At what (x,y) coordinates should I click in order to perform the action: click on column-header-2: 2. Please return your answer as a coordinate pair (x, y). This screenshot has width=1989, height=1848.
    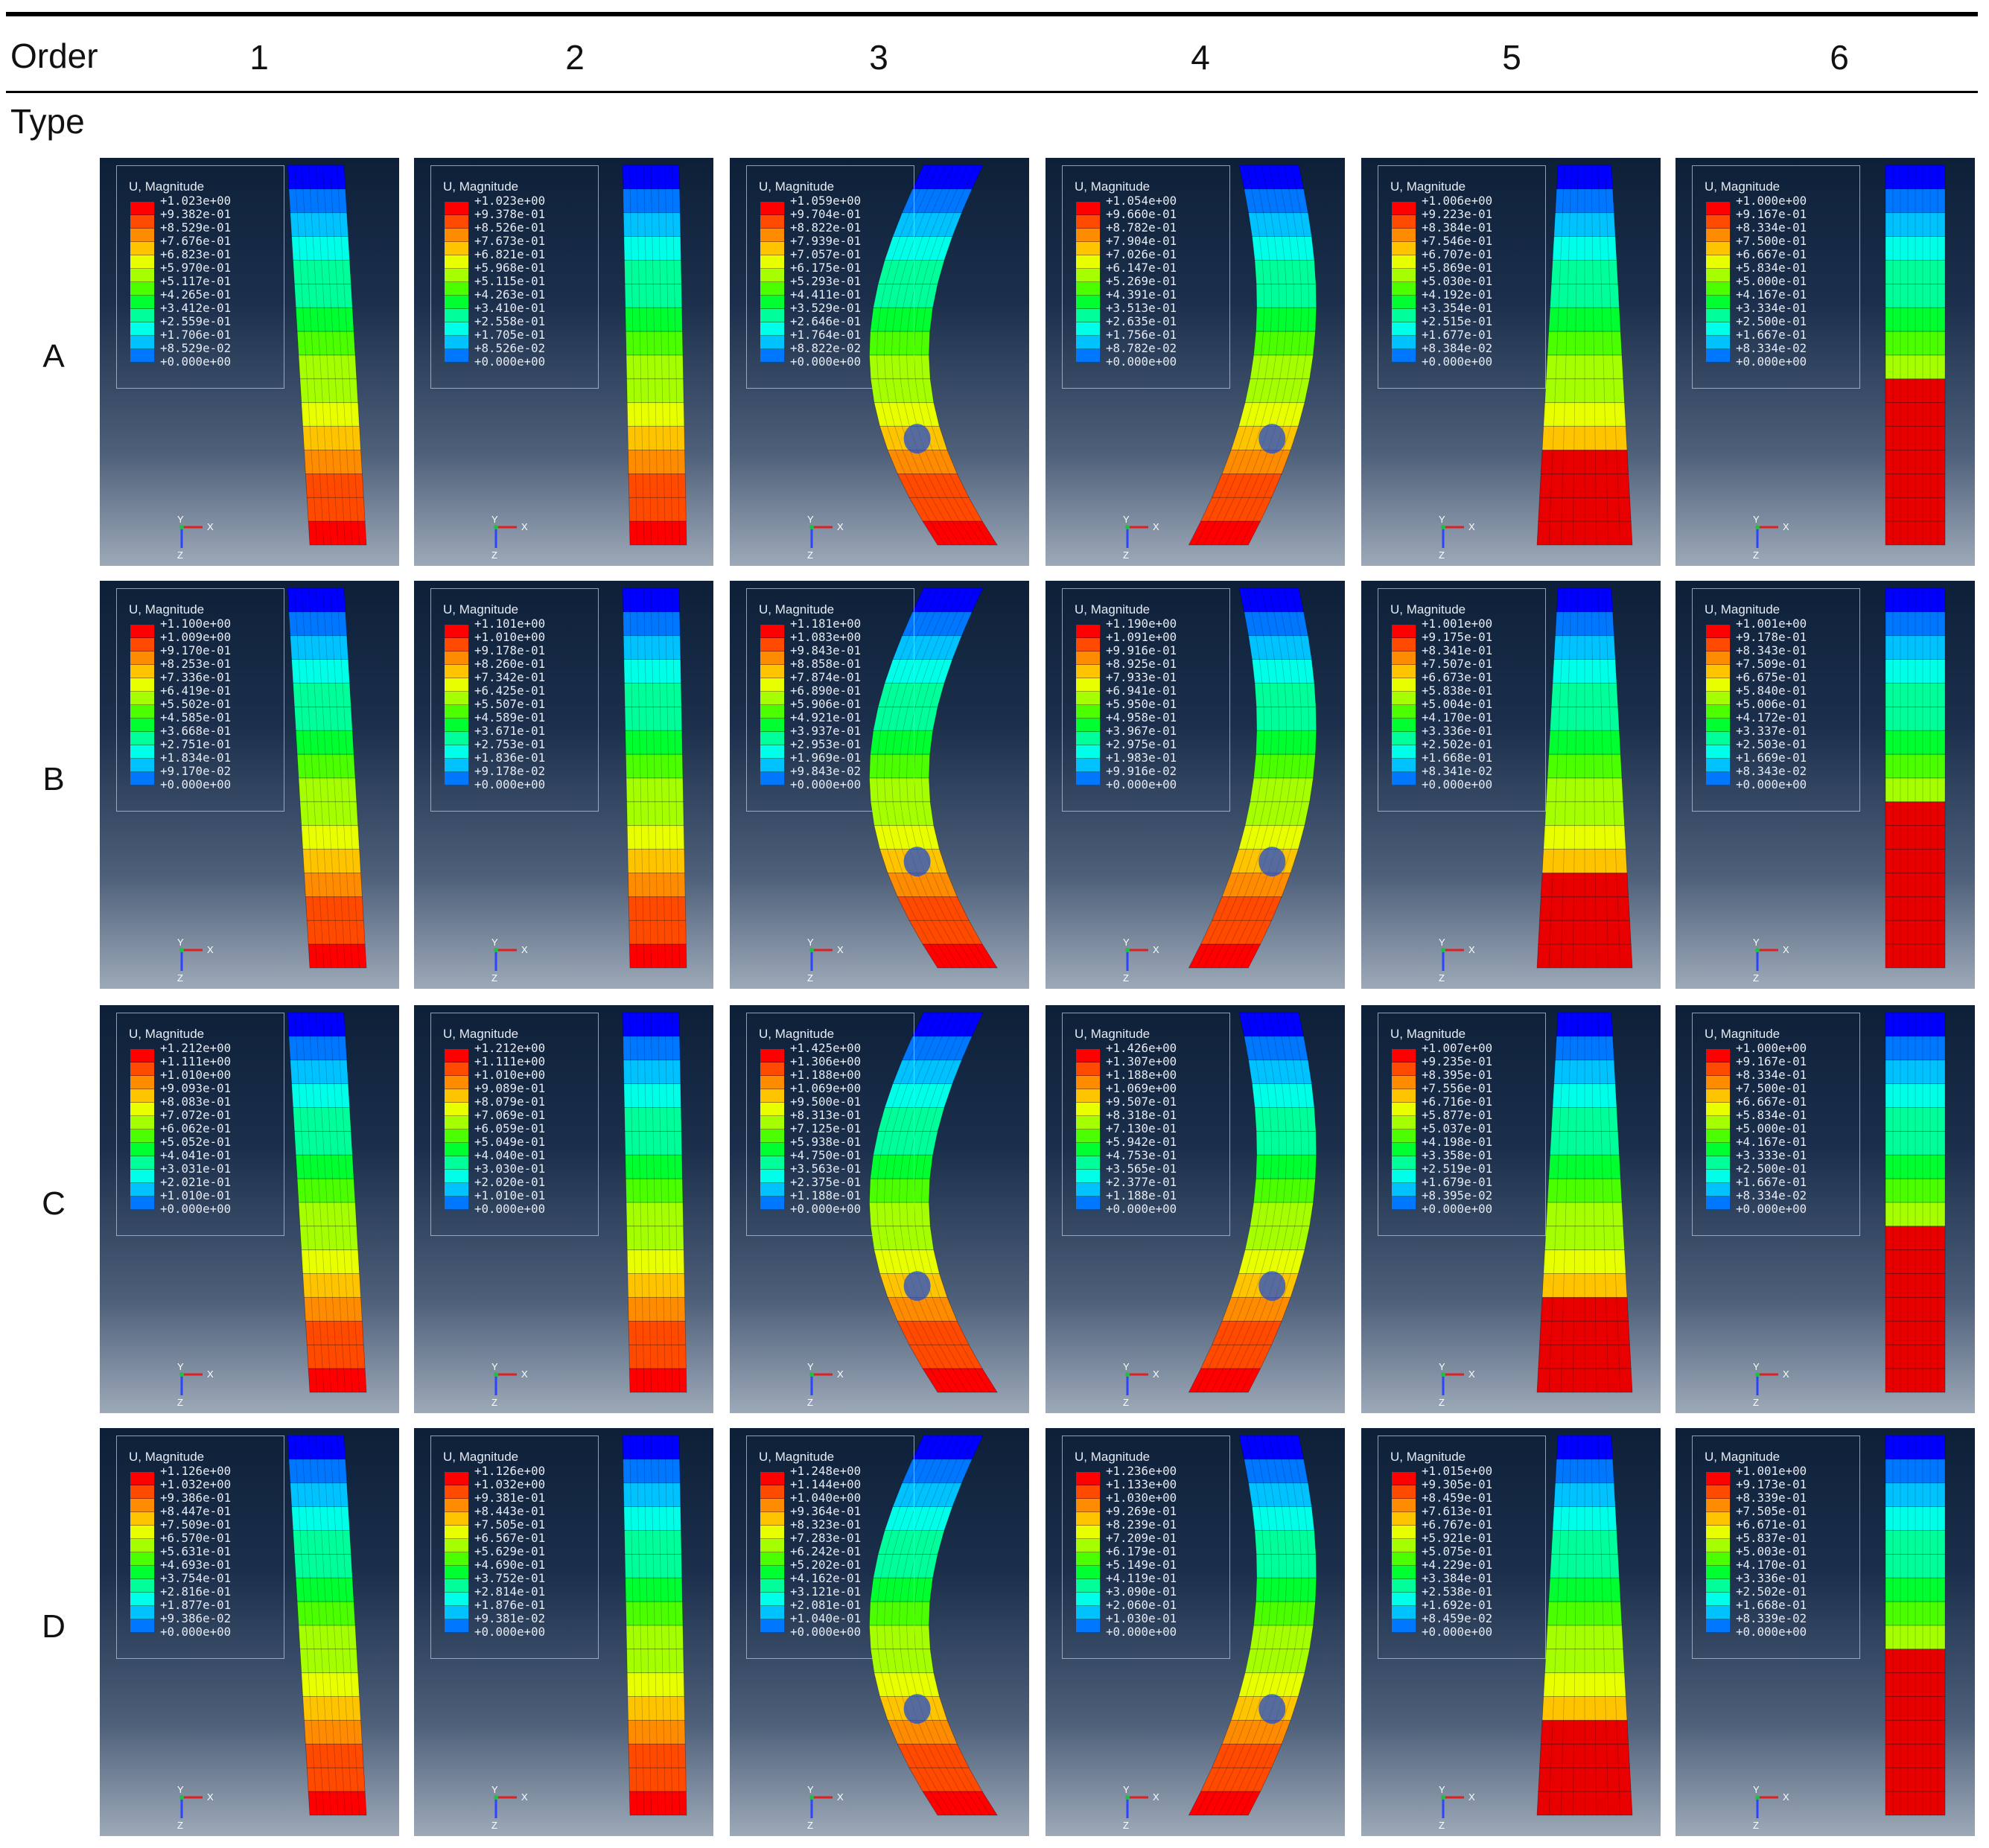
    Looking at the image, I should click on (575, 57).